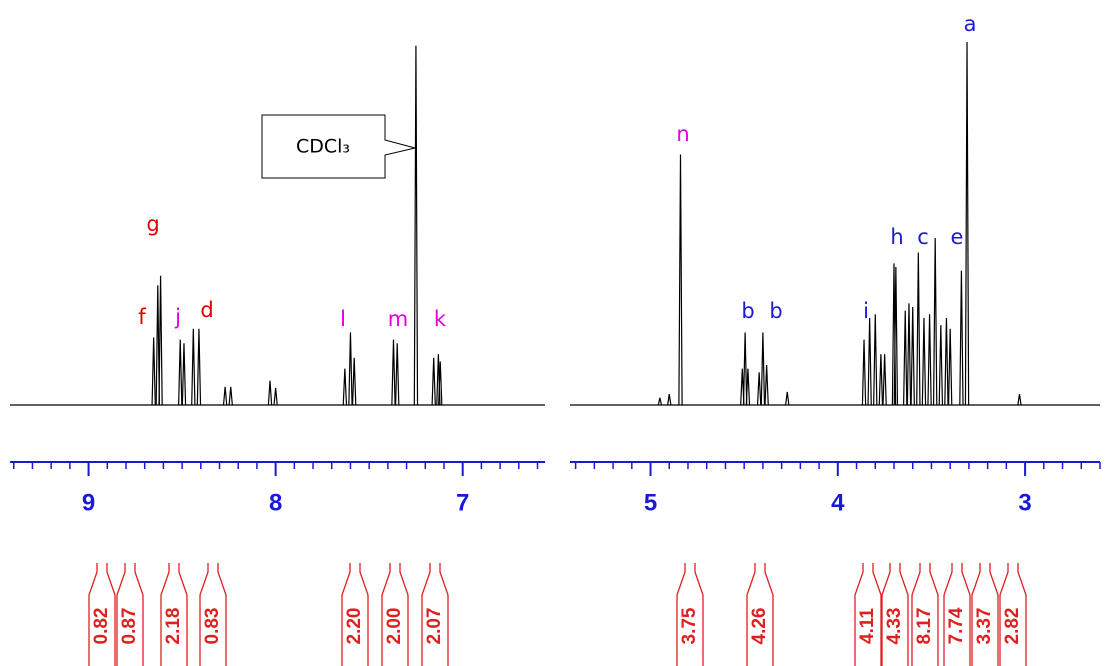 The width and height of the screenshot is (1105, 666). I want to click on integral-value: 0.87, so click(129, 626).